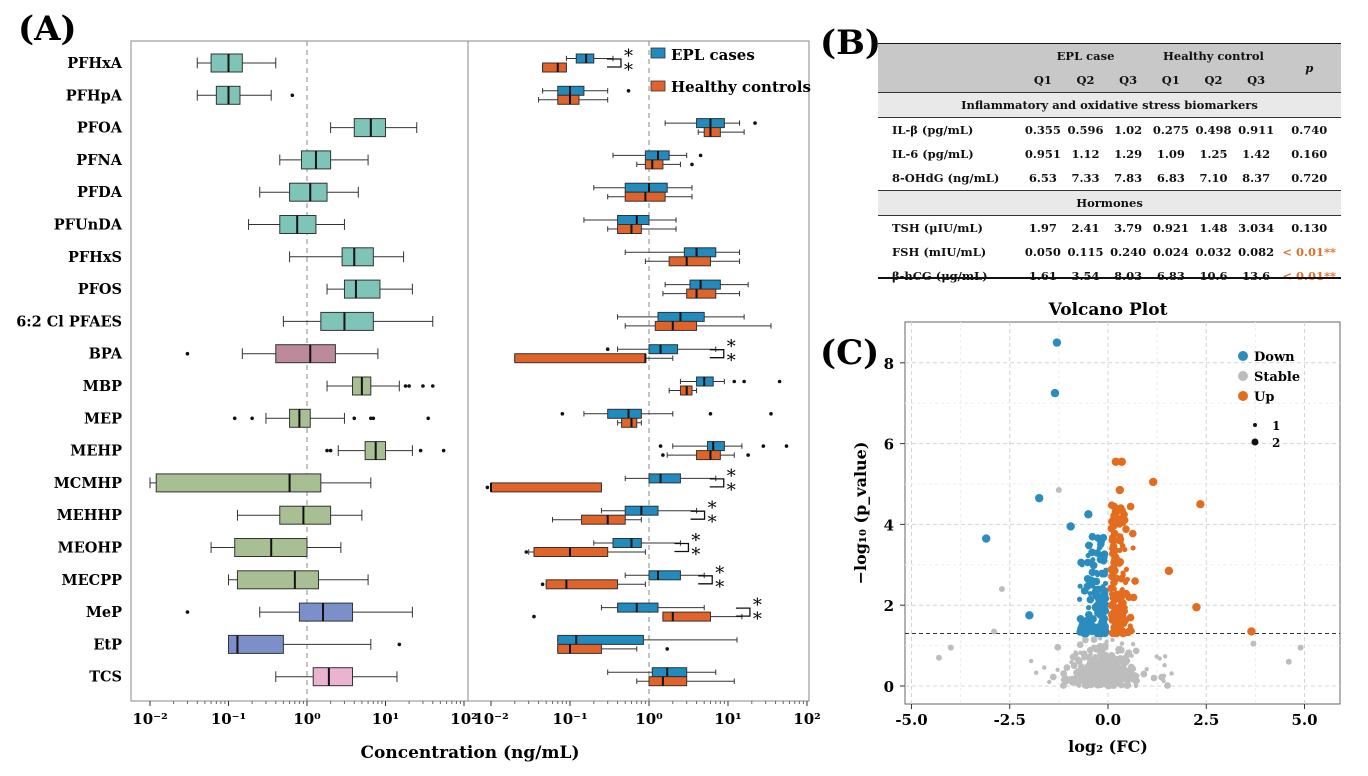  I want to click on table-cell: 0.130, so click(1309, 228).